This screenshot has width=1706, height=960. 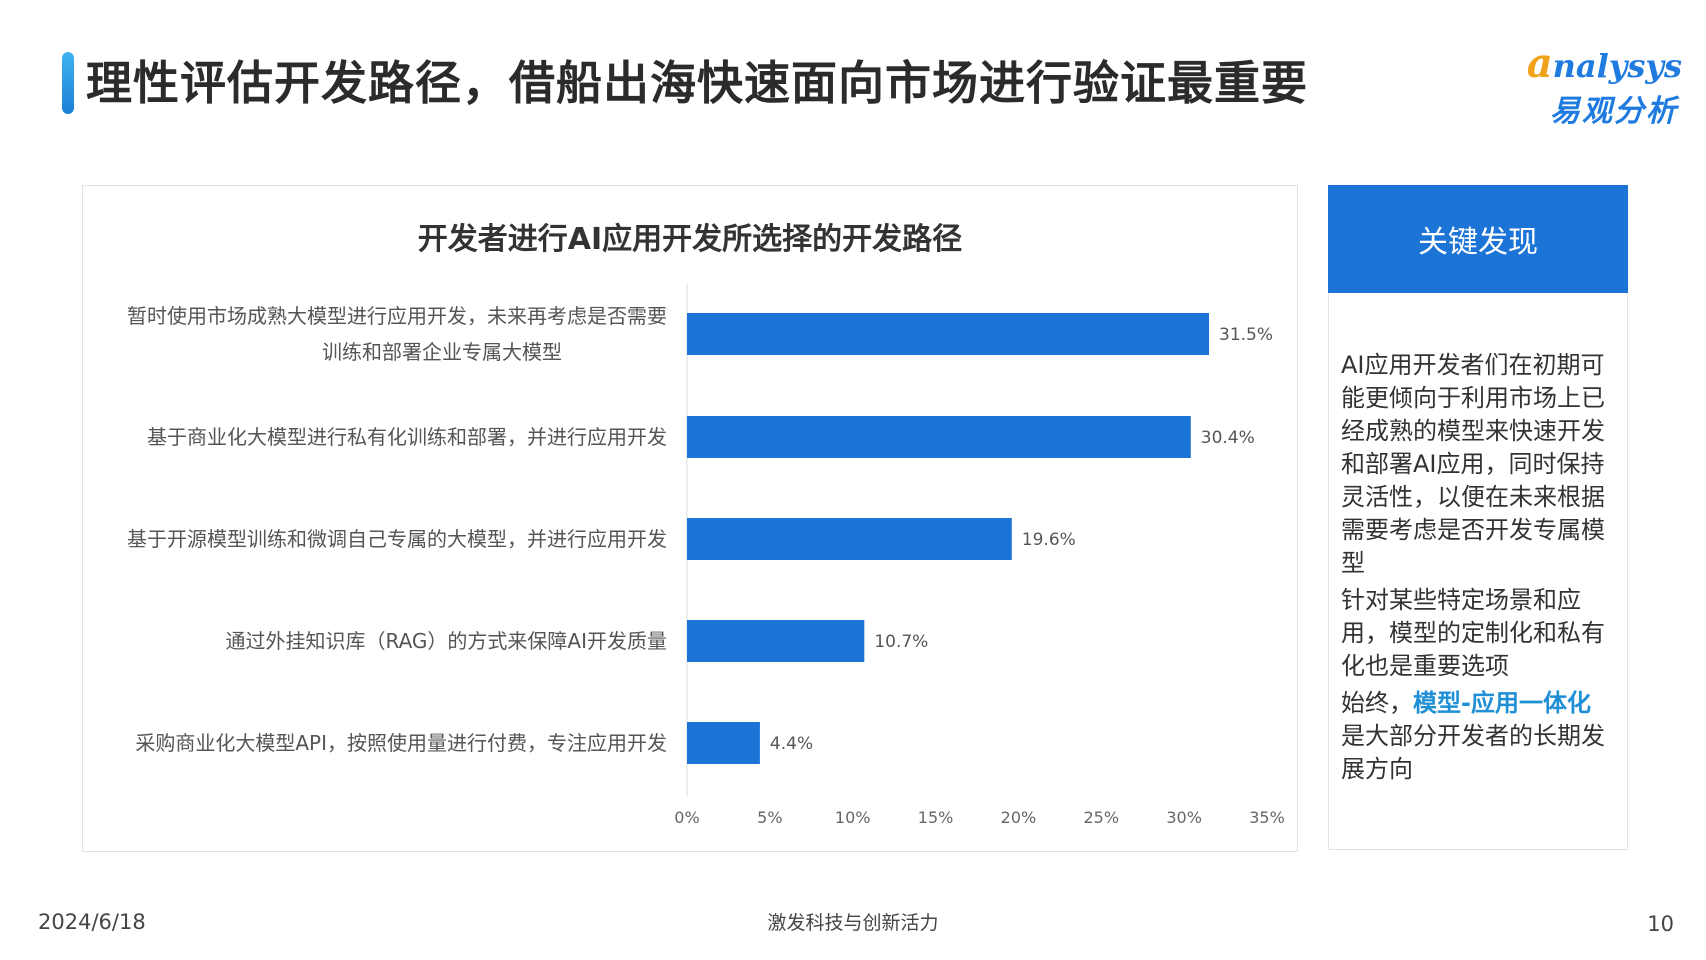 What do you see at coordinates (1478, 242) in the screenshot?
I see `key-findings-title: 关键发现` at bounding box center [1478, 242].